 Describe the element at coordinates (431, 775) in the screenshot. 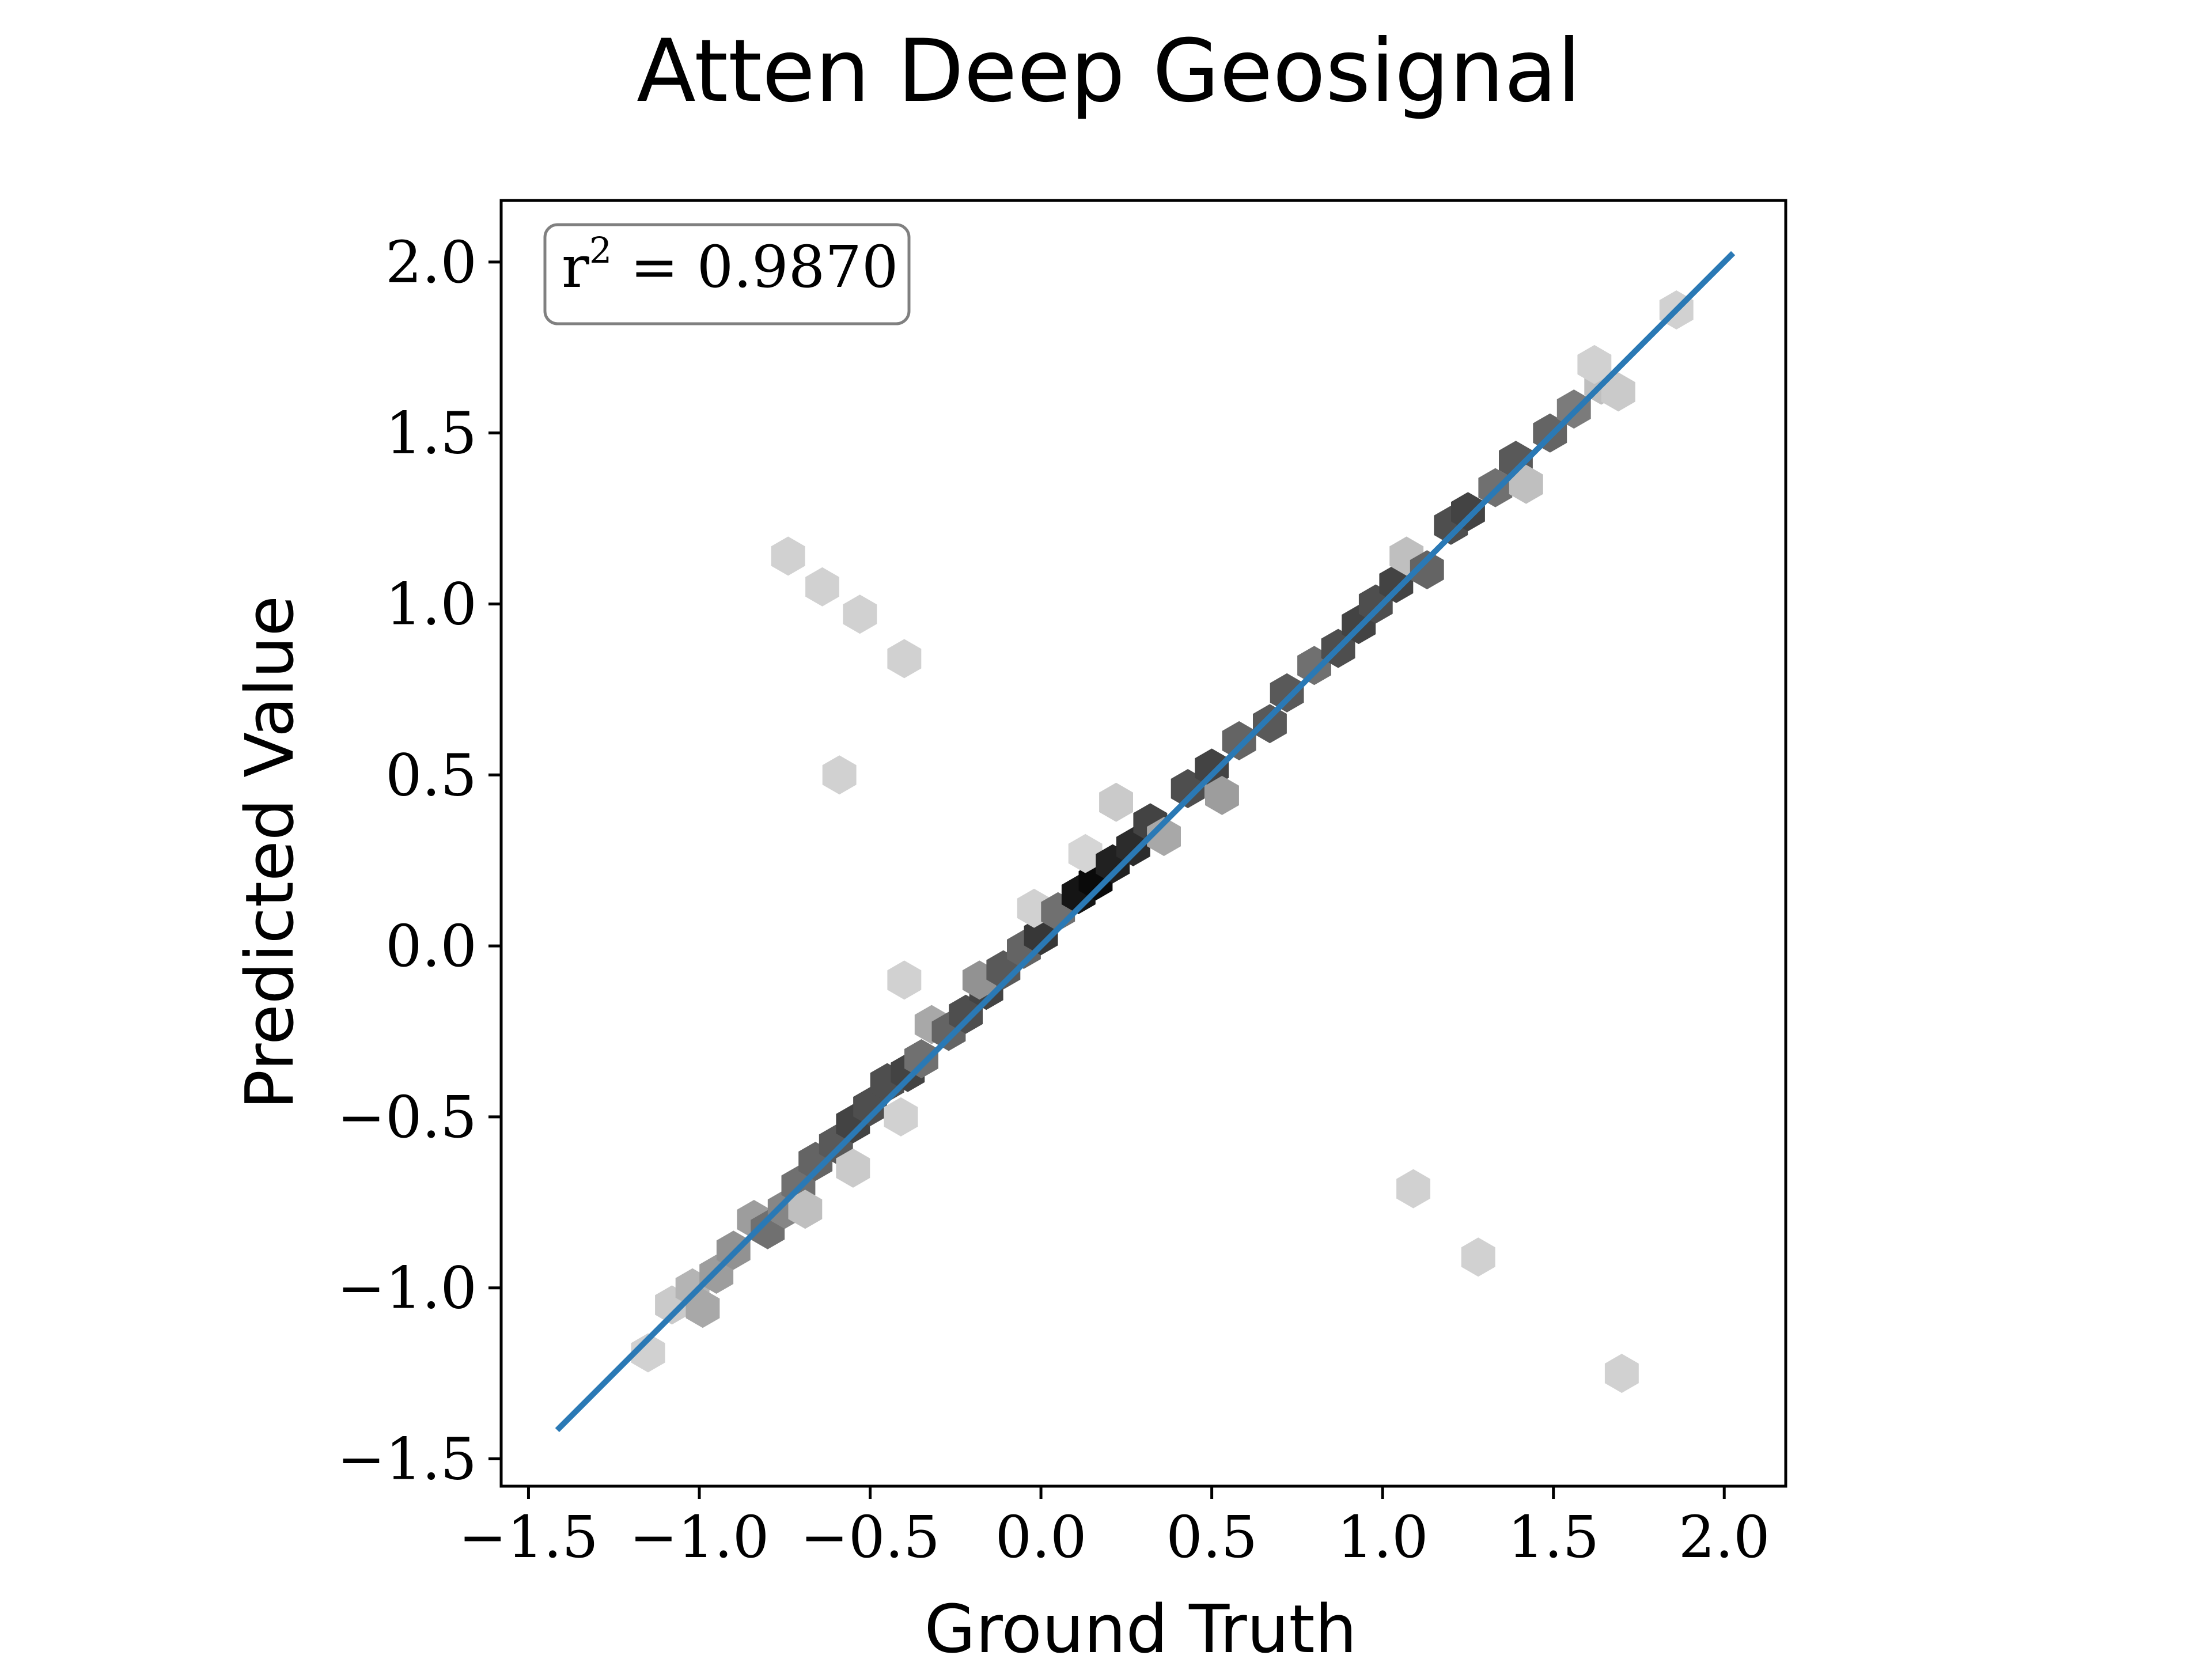

I see `y-tick-label: 0.5` at that location.